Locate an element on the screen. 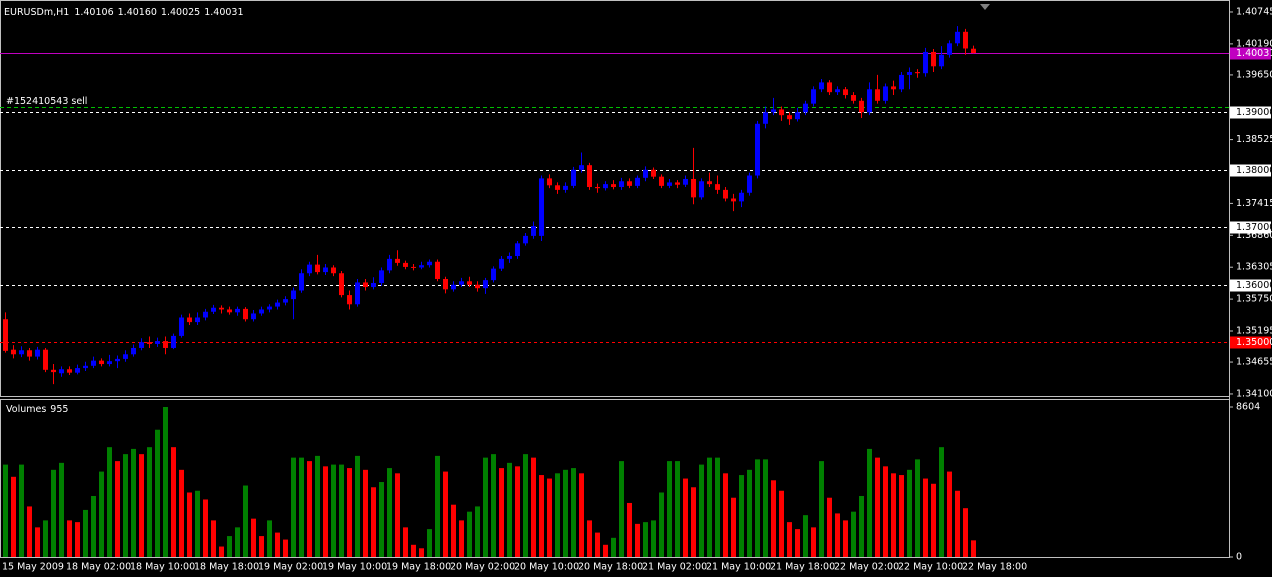 The width and height of the screenshot is (1272, 577). y-tick-label: 1.40745 is located at coordinates (1254, 11).